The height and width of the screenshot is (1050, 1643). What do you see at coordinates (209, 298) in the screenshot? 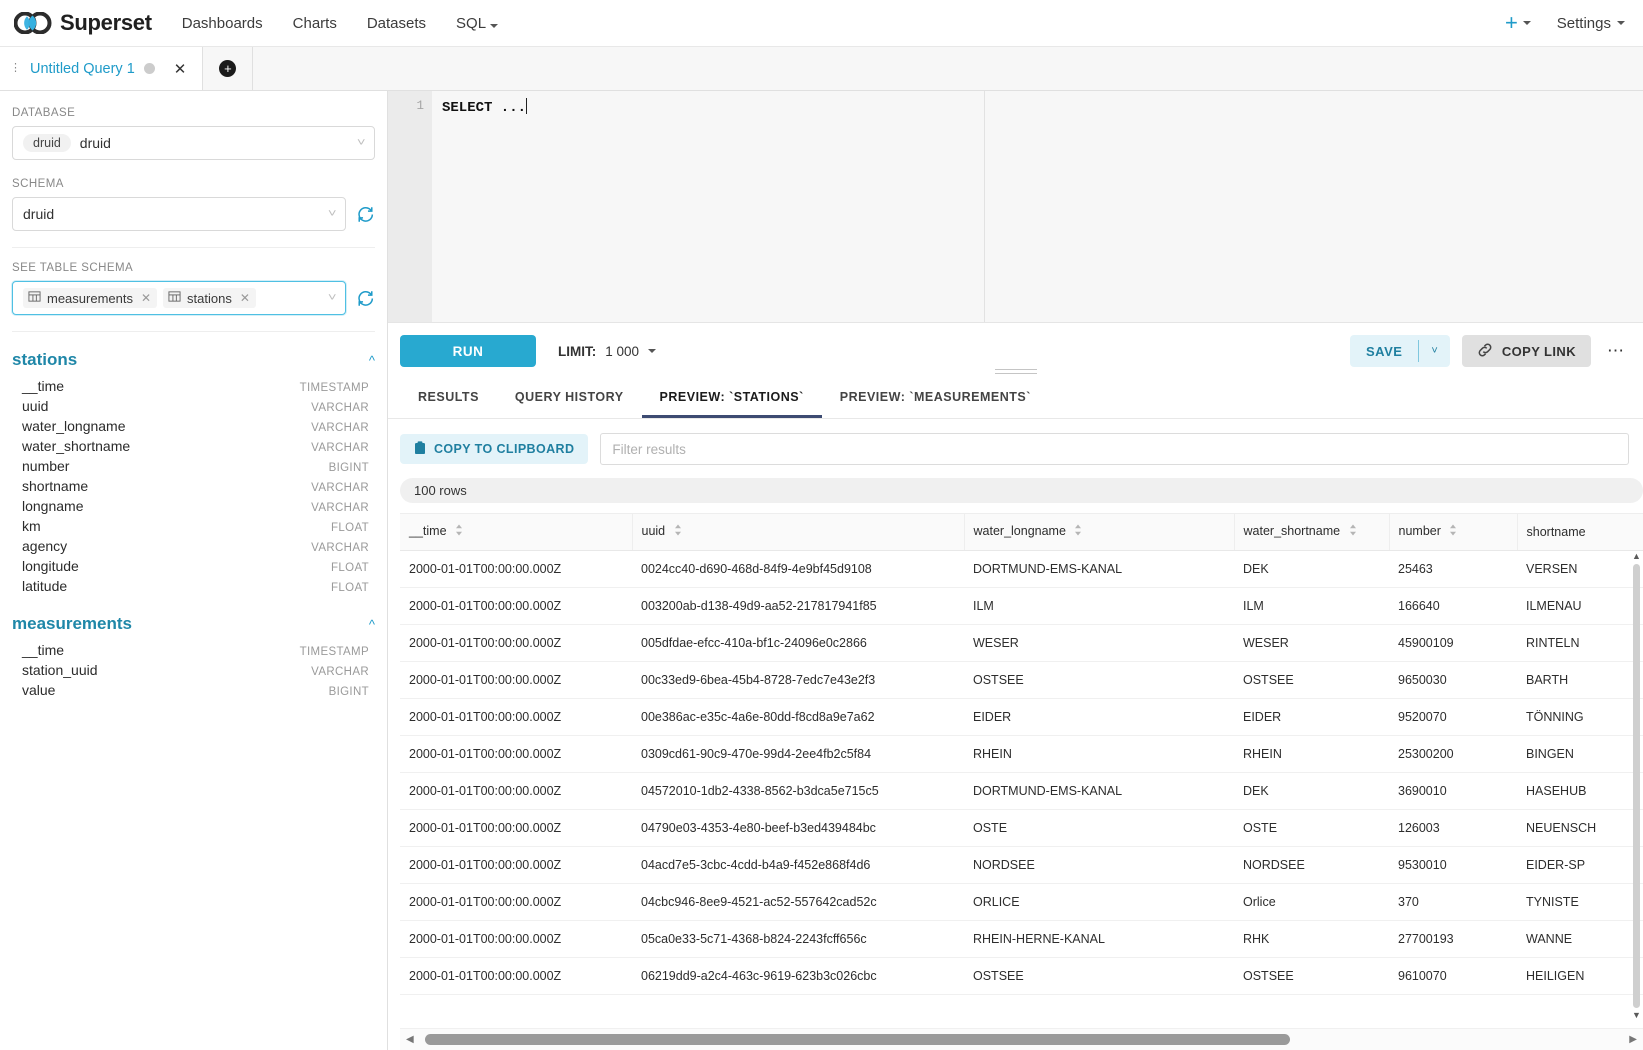
I see `selected-table-stations: stations ✕` at bounding box center [209, 298].